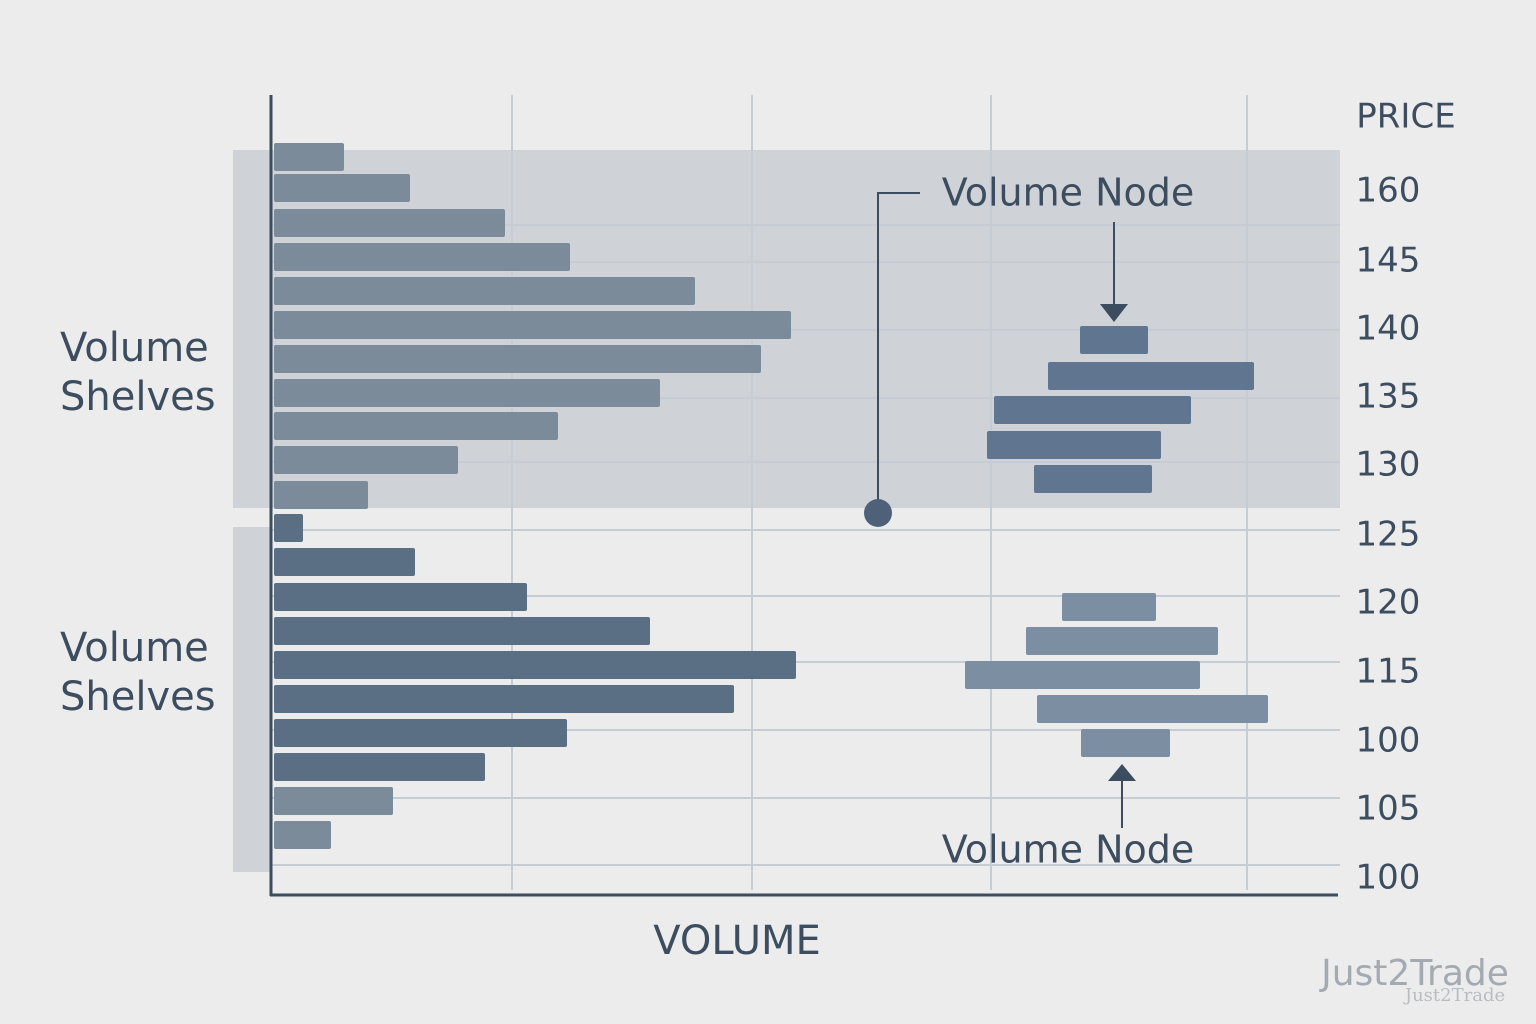 This screenshot has width=1536, height=1024. I want to click on price-tick-label: 135, so click(1388, 397).